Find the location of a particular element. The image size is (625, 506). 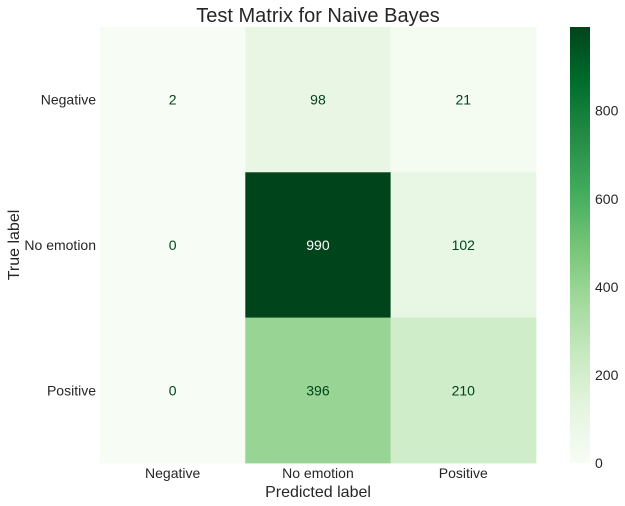

colorbar-tick-label: 200 is located at coordinates (607, 375).